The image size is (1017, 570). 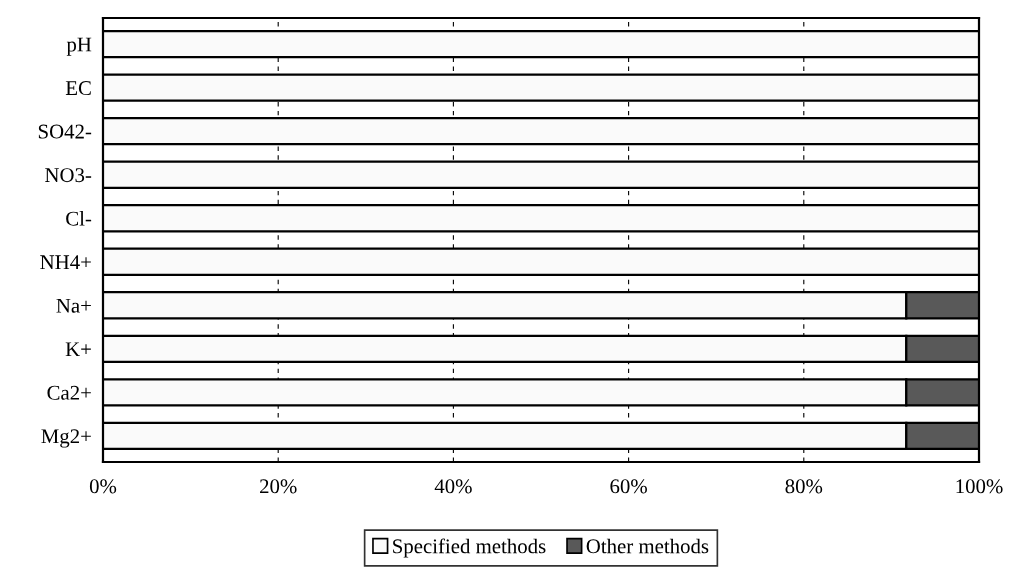 What do you see at coordinates (78, 88) in the screenshot?
I see `y-tick-label: EC` at bounding box center [78, 88].